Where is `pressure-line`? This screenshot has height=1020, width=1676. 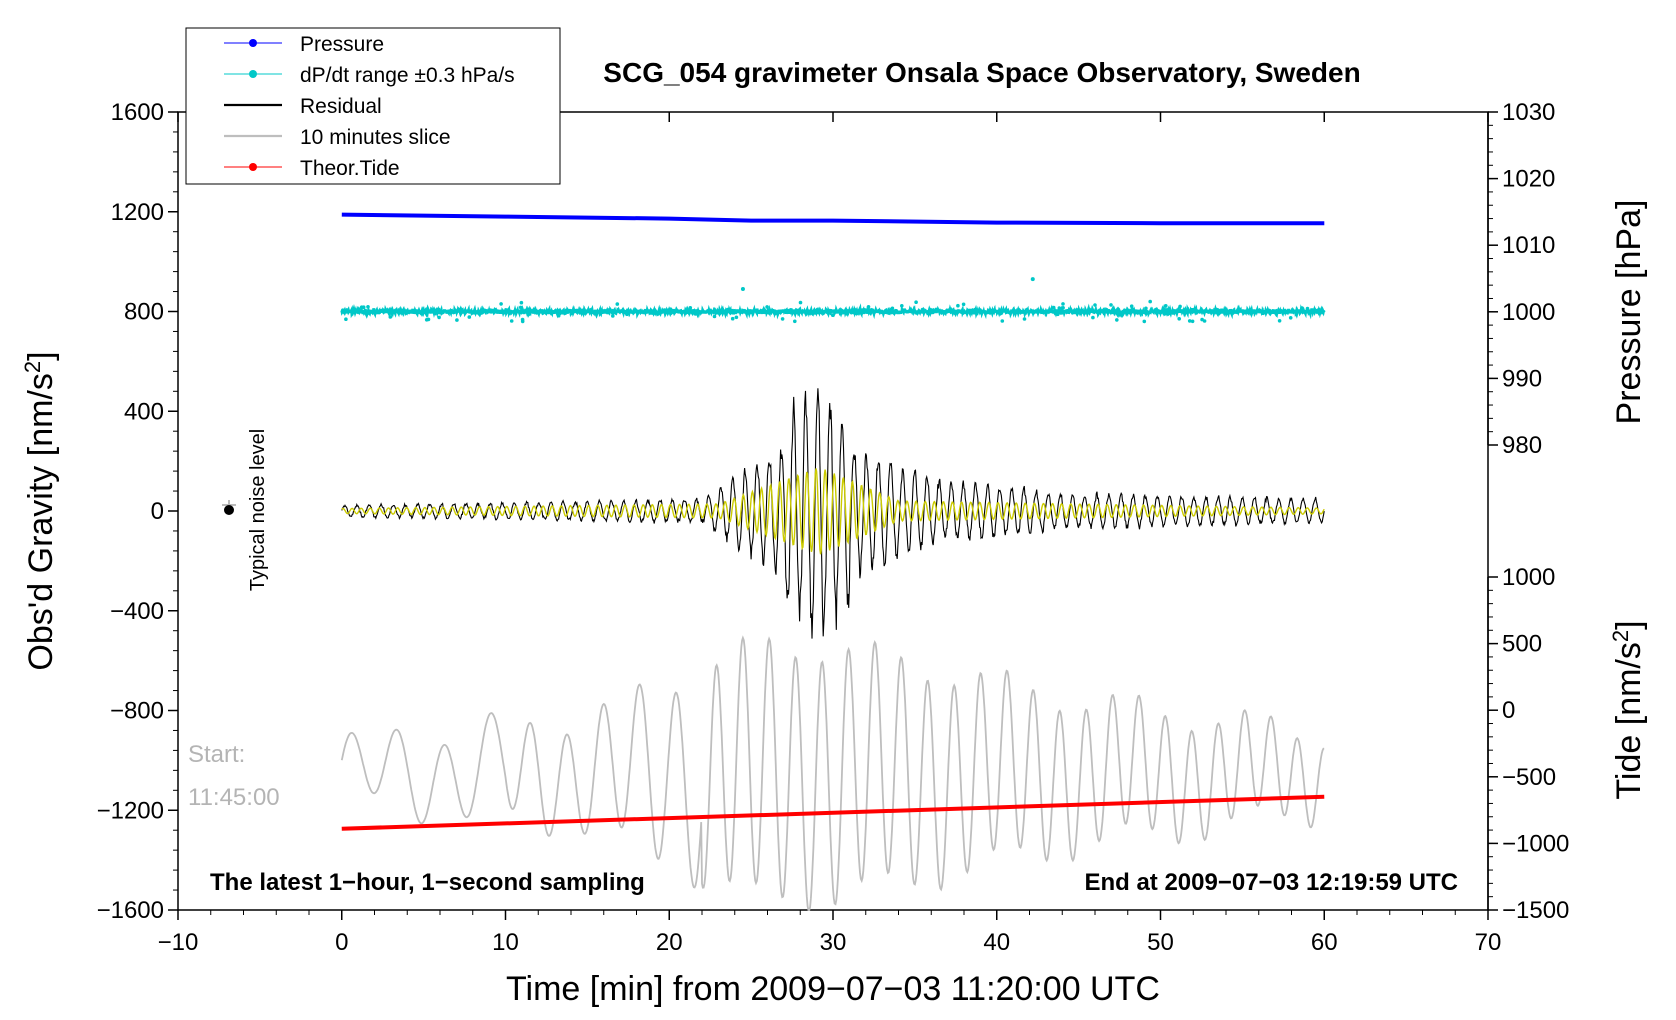
pressure-line is located at coordinates (833, 219).